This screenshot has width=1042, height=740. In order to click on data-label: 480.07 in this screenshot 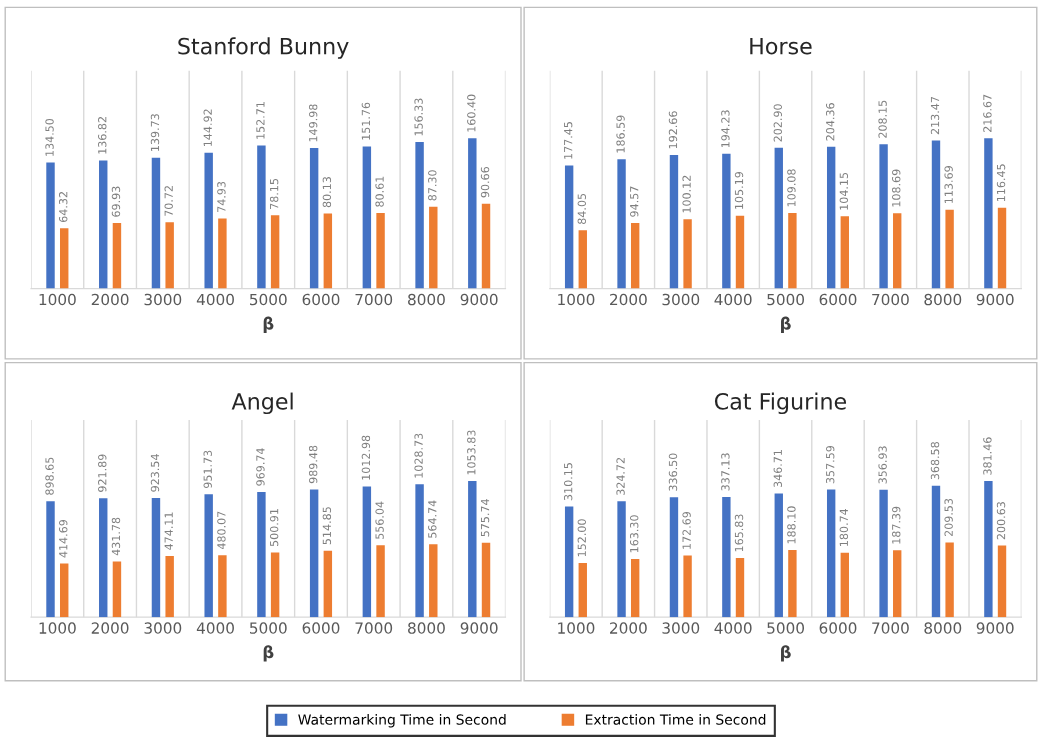, I will do `click(221, 530)`.